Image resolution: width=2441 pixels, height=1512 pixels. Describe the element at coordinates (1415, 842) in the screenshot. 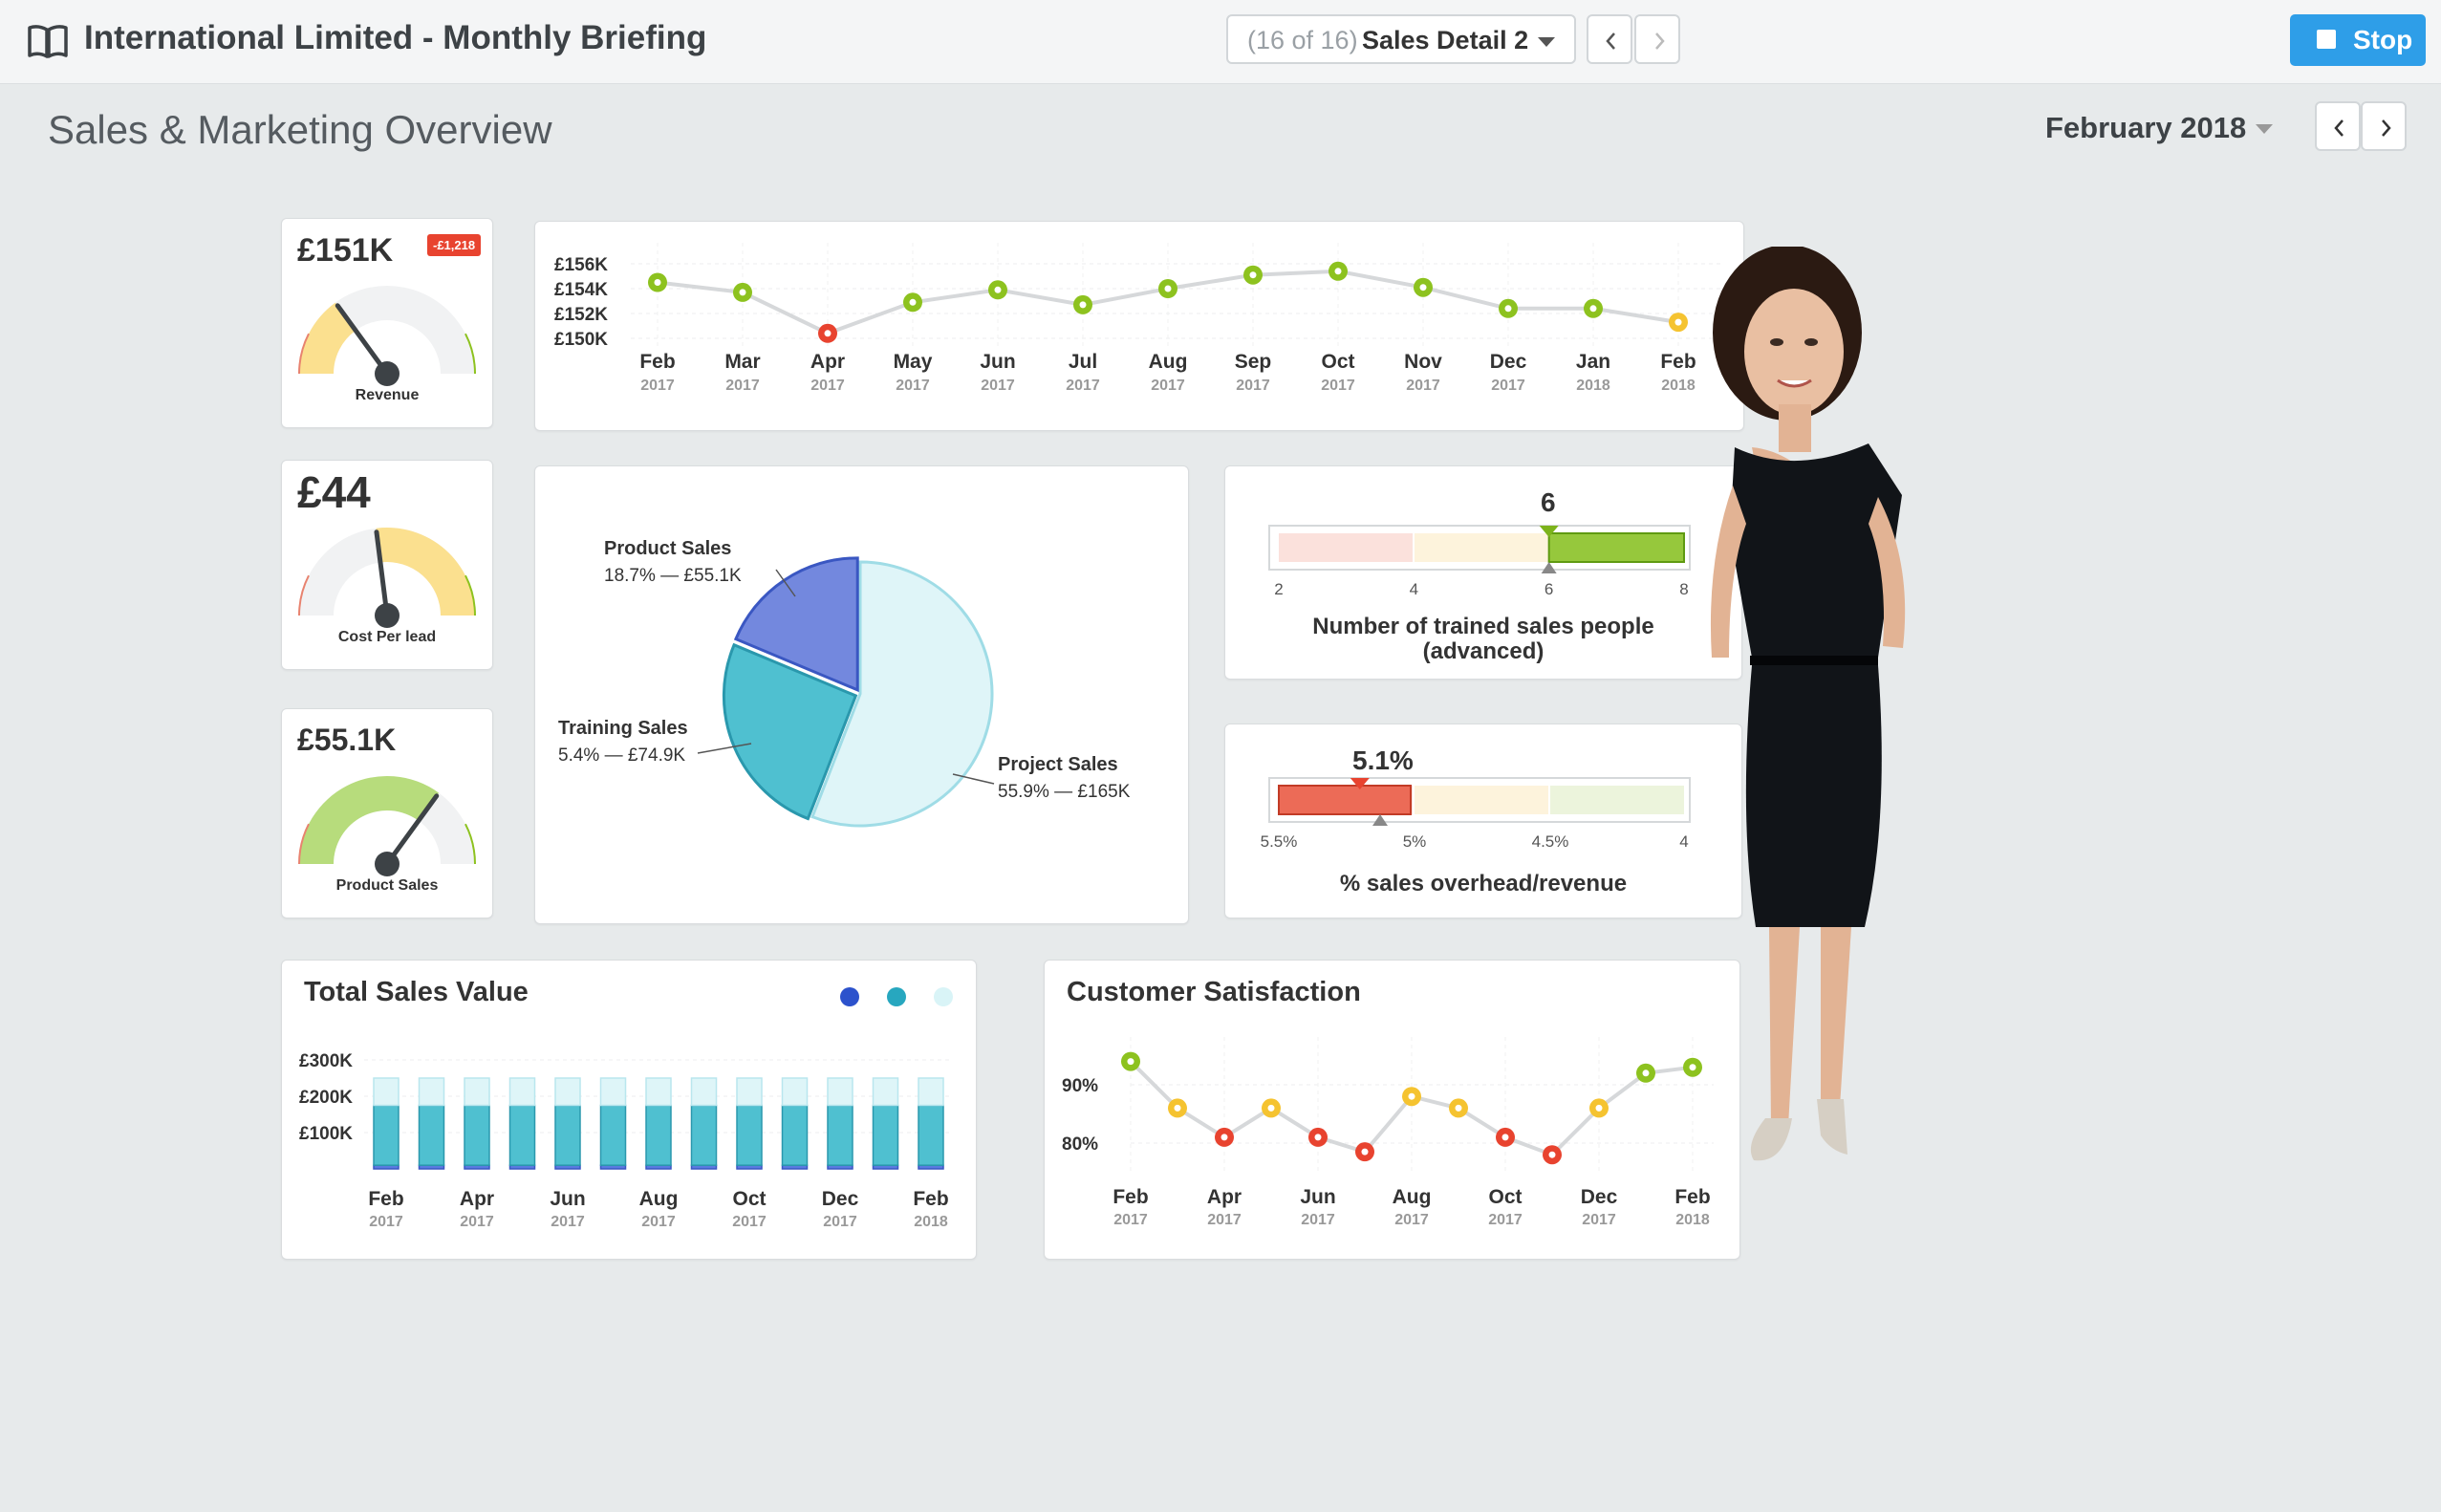

I see `bullet-tick-label: 5%` at that location.